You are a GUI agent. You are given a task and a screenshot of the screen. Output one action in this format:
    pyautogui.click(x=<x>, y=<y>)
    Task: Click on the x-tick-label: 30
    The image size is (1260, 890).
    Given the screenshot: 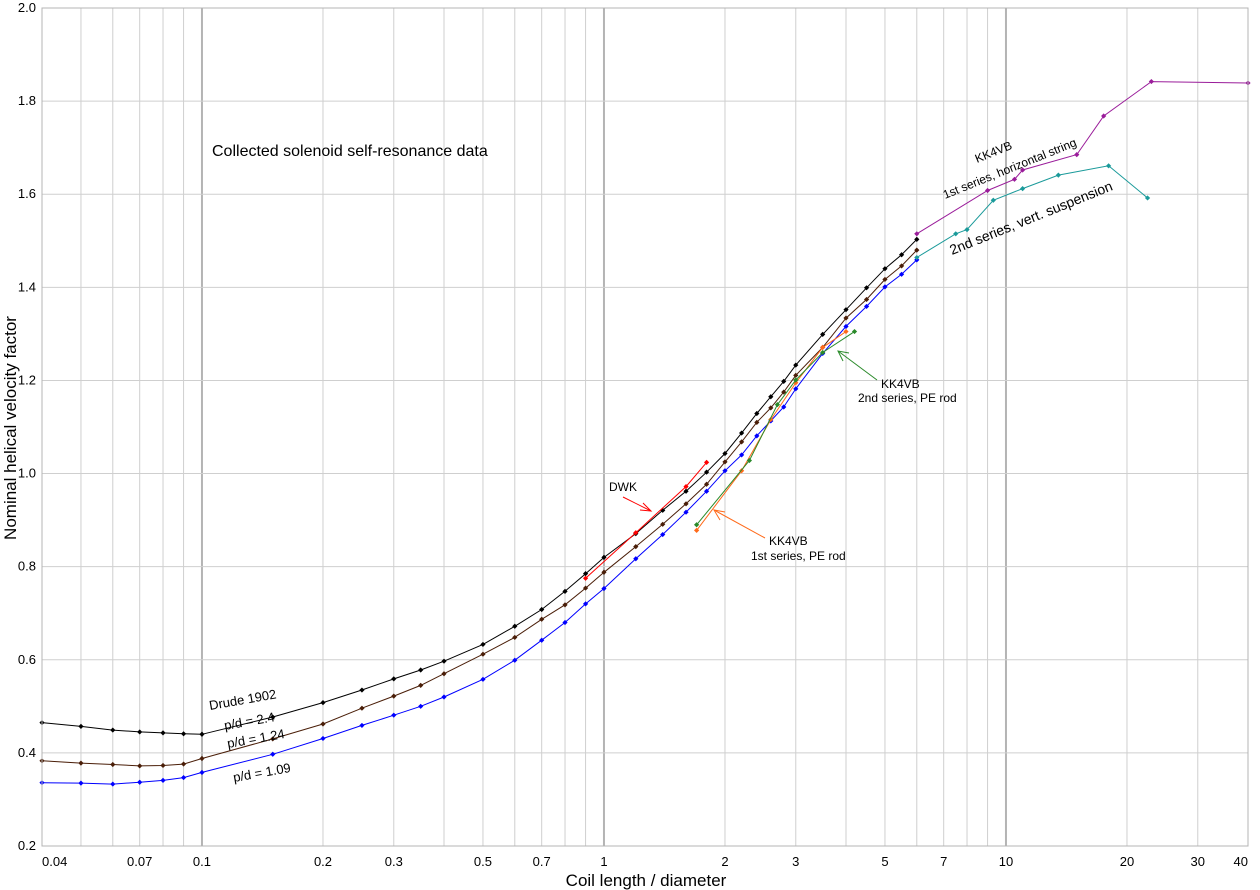 What is the action you would take?
    pyautogui.click(x=1198, y=861)
    